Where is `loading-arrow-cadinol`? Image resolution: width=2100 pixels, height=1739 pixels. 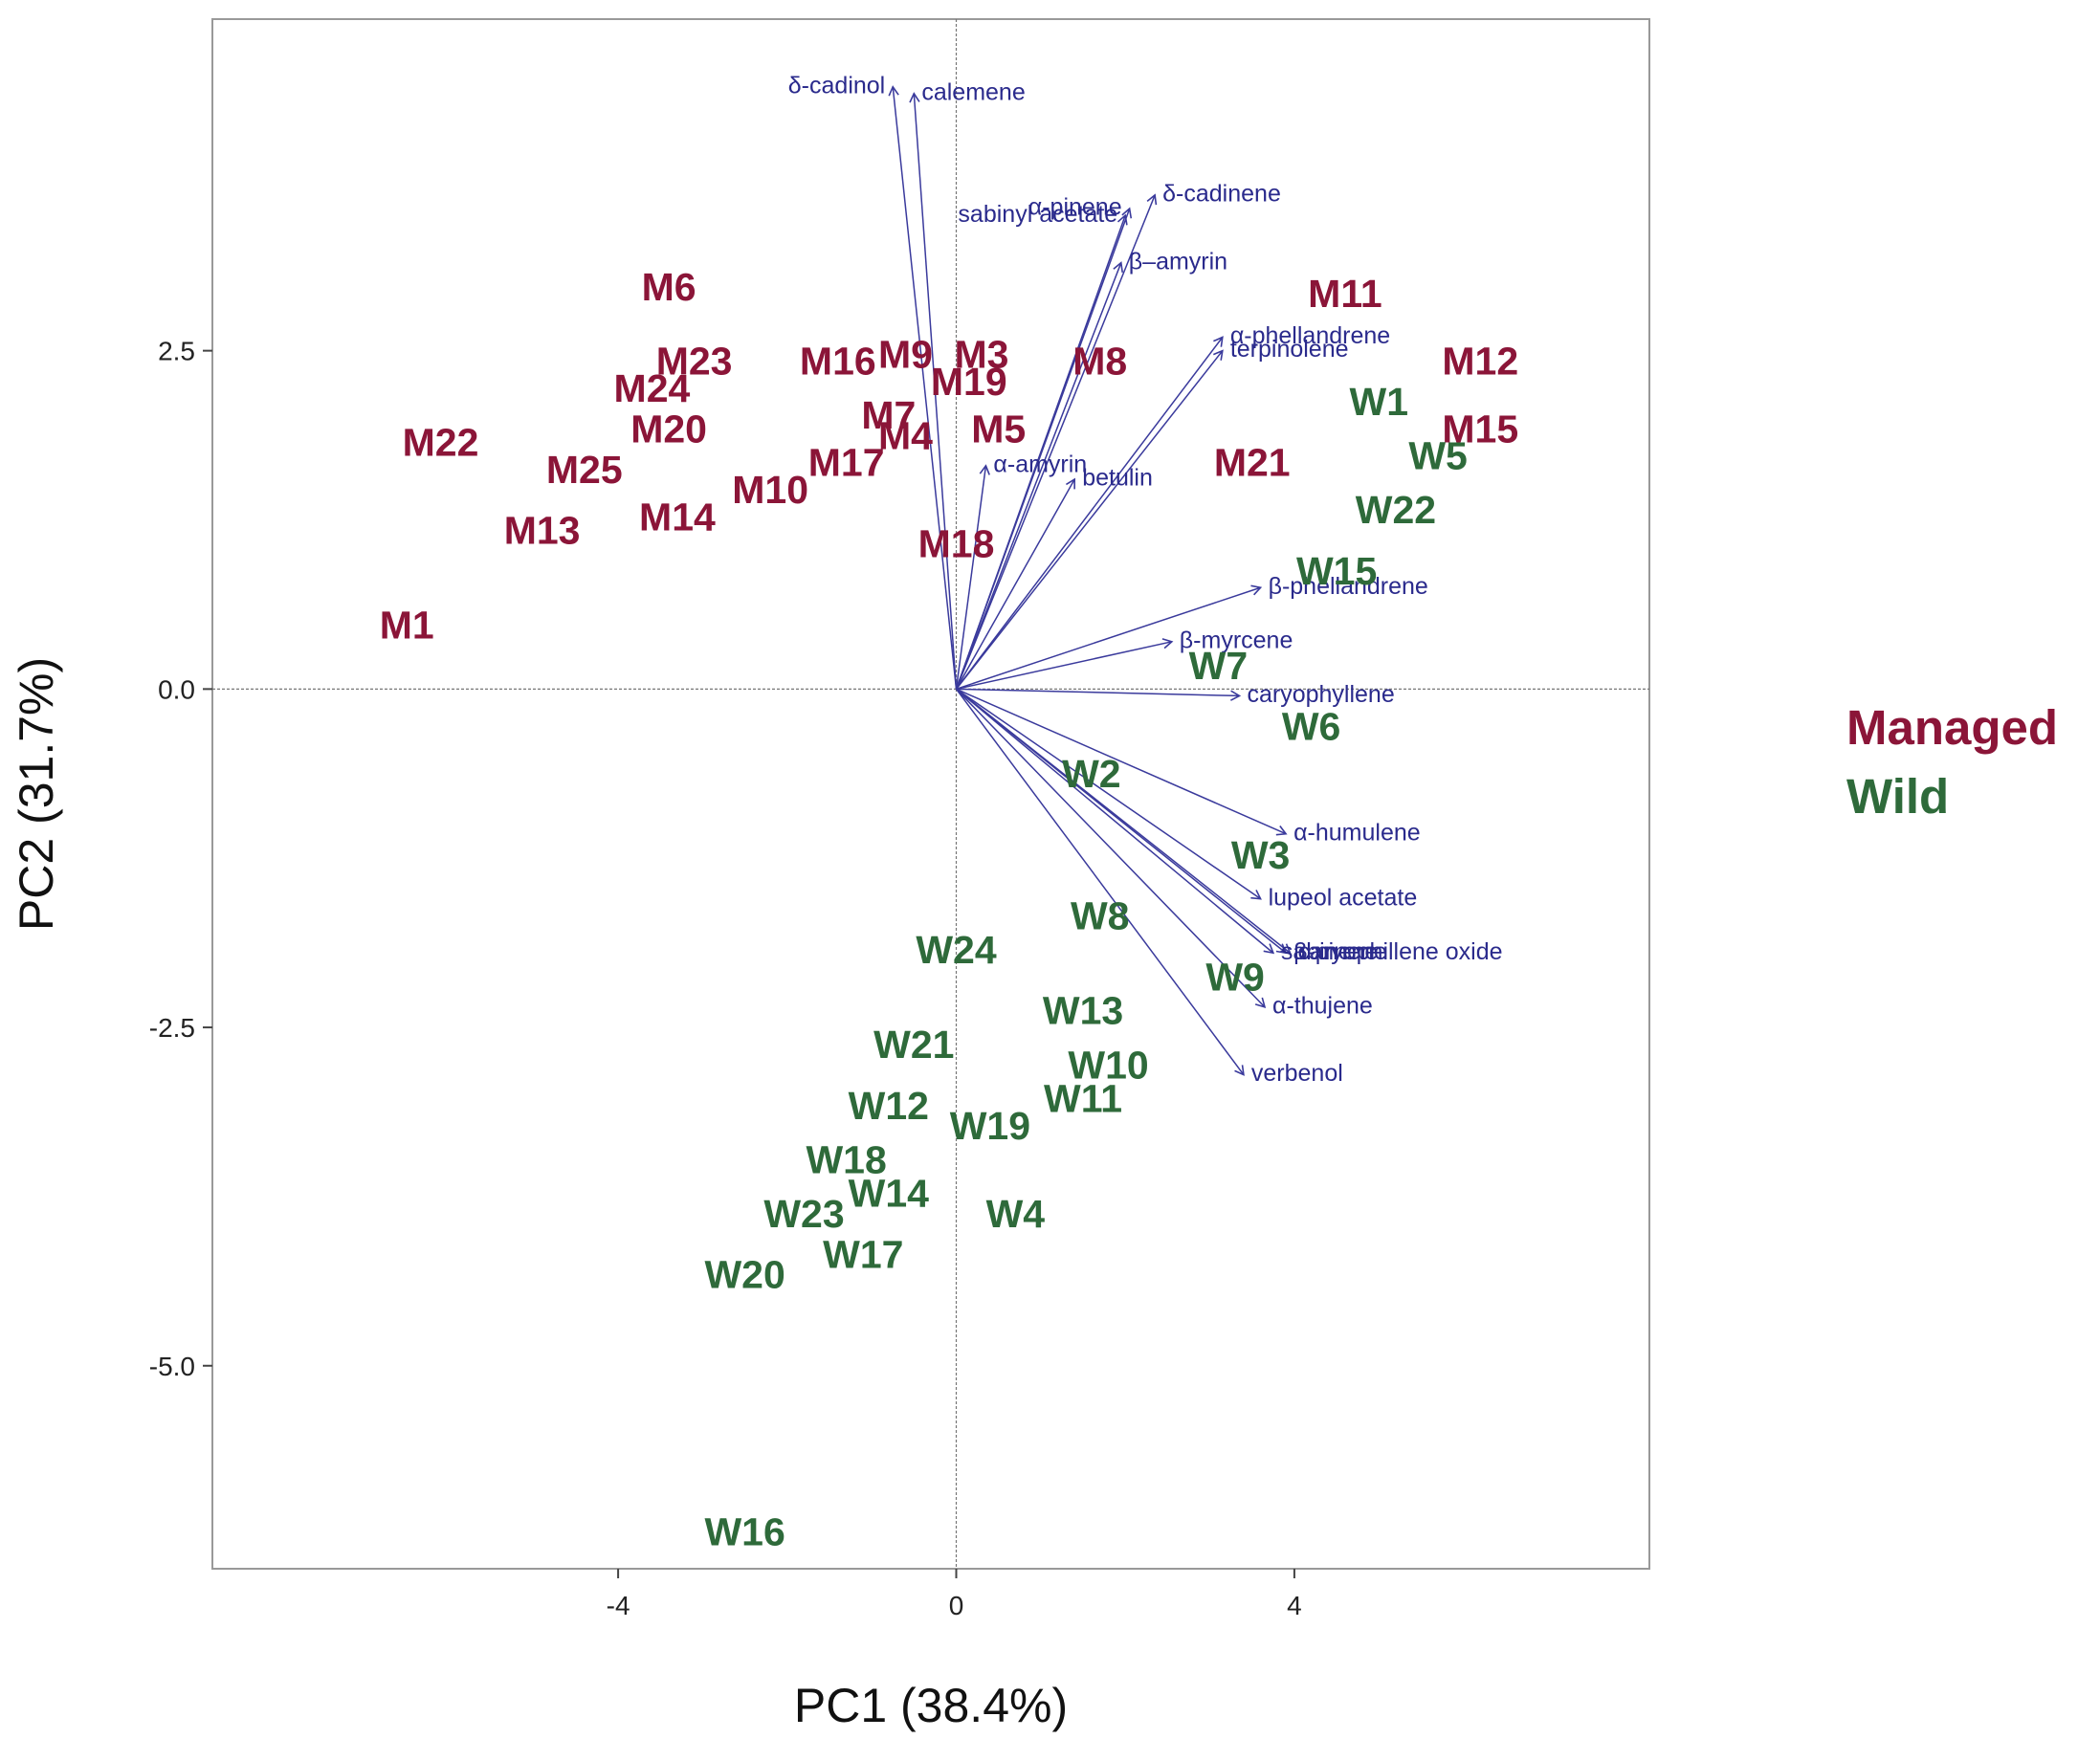
loading-arrow-cadinol is located at coordinates (923, 387).